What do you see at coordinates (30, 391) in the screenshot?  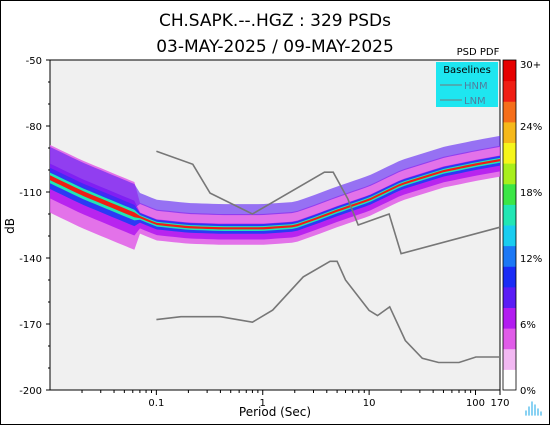 I see `y-tick-label-5: -200` at bounding box center [30, 391].